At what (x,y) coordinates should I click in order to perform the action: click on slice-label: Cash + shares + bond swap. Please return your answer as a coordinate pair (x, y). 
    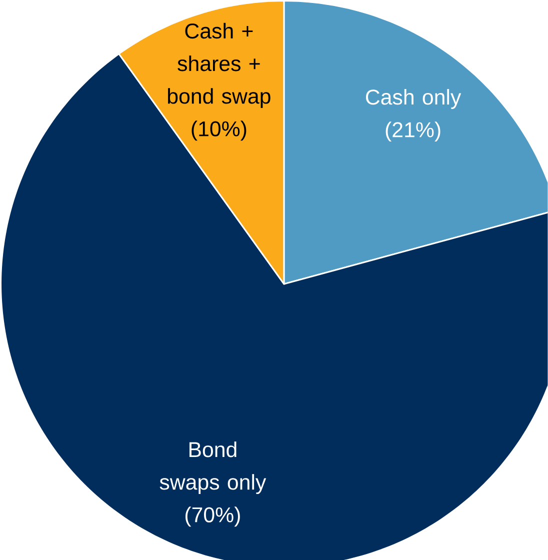
    Looking at the image, I should click on (219, 65).